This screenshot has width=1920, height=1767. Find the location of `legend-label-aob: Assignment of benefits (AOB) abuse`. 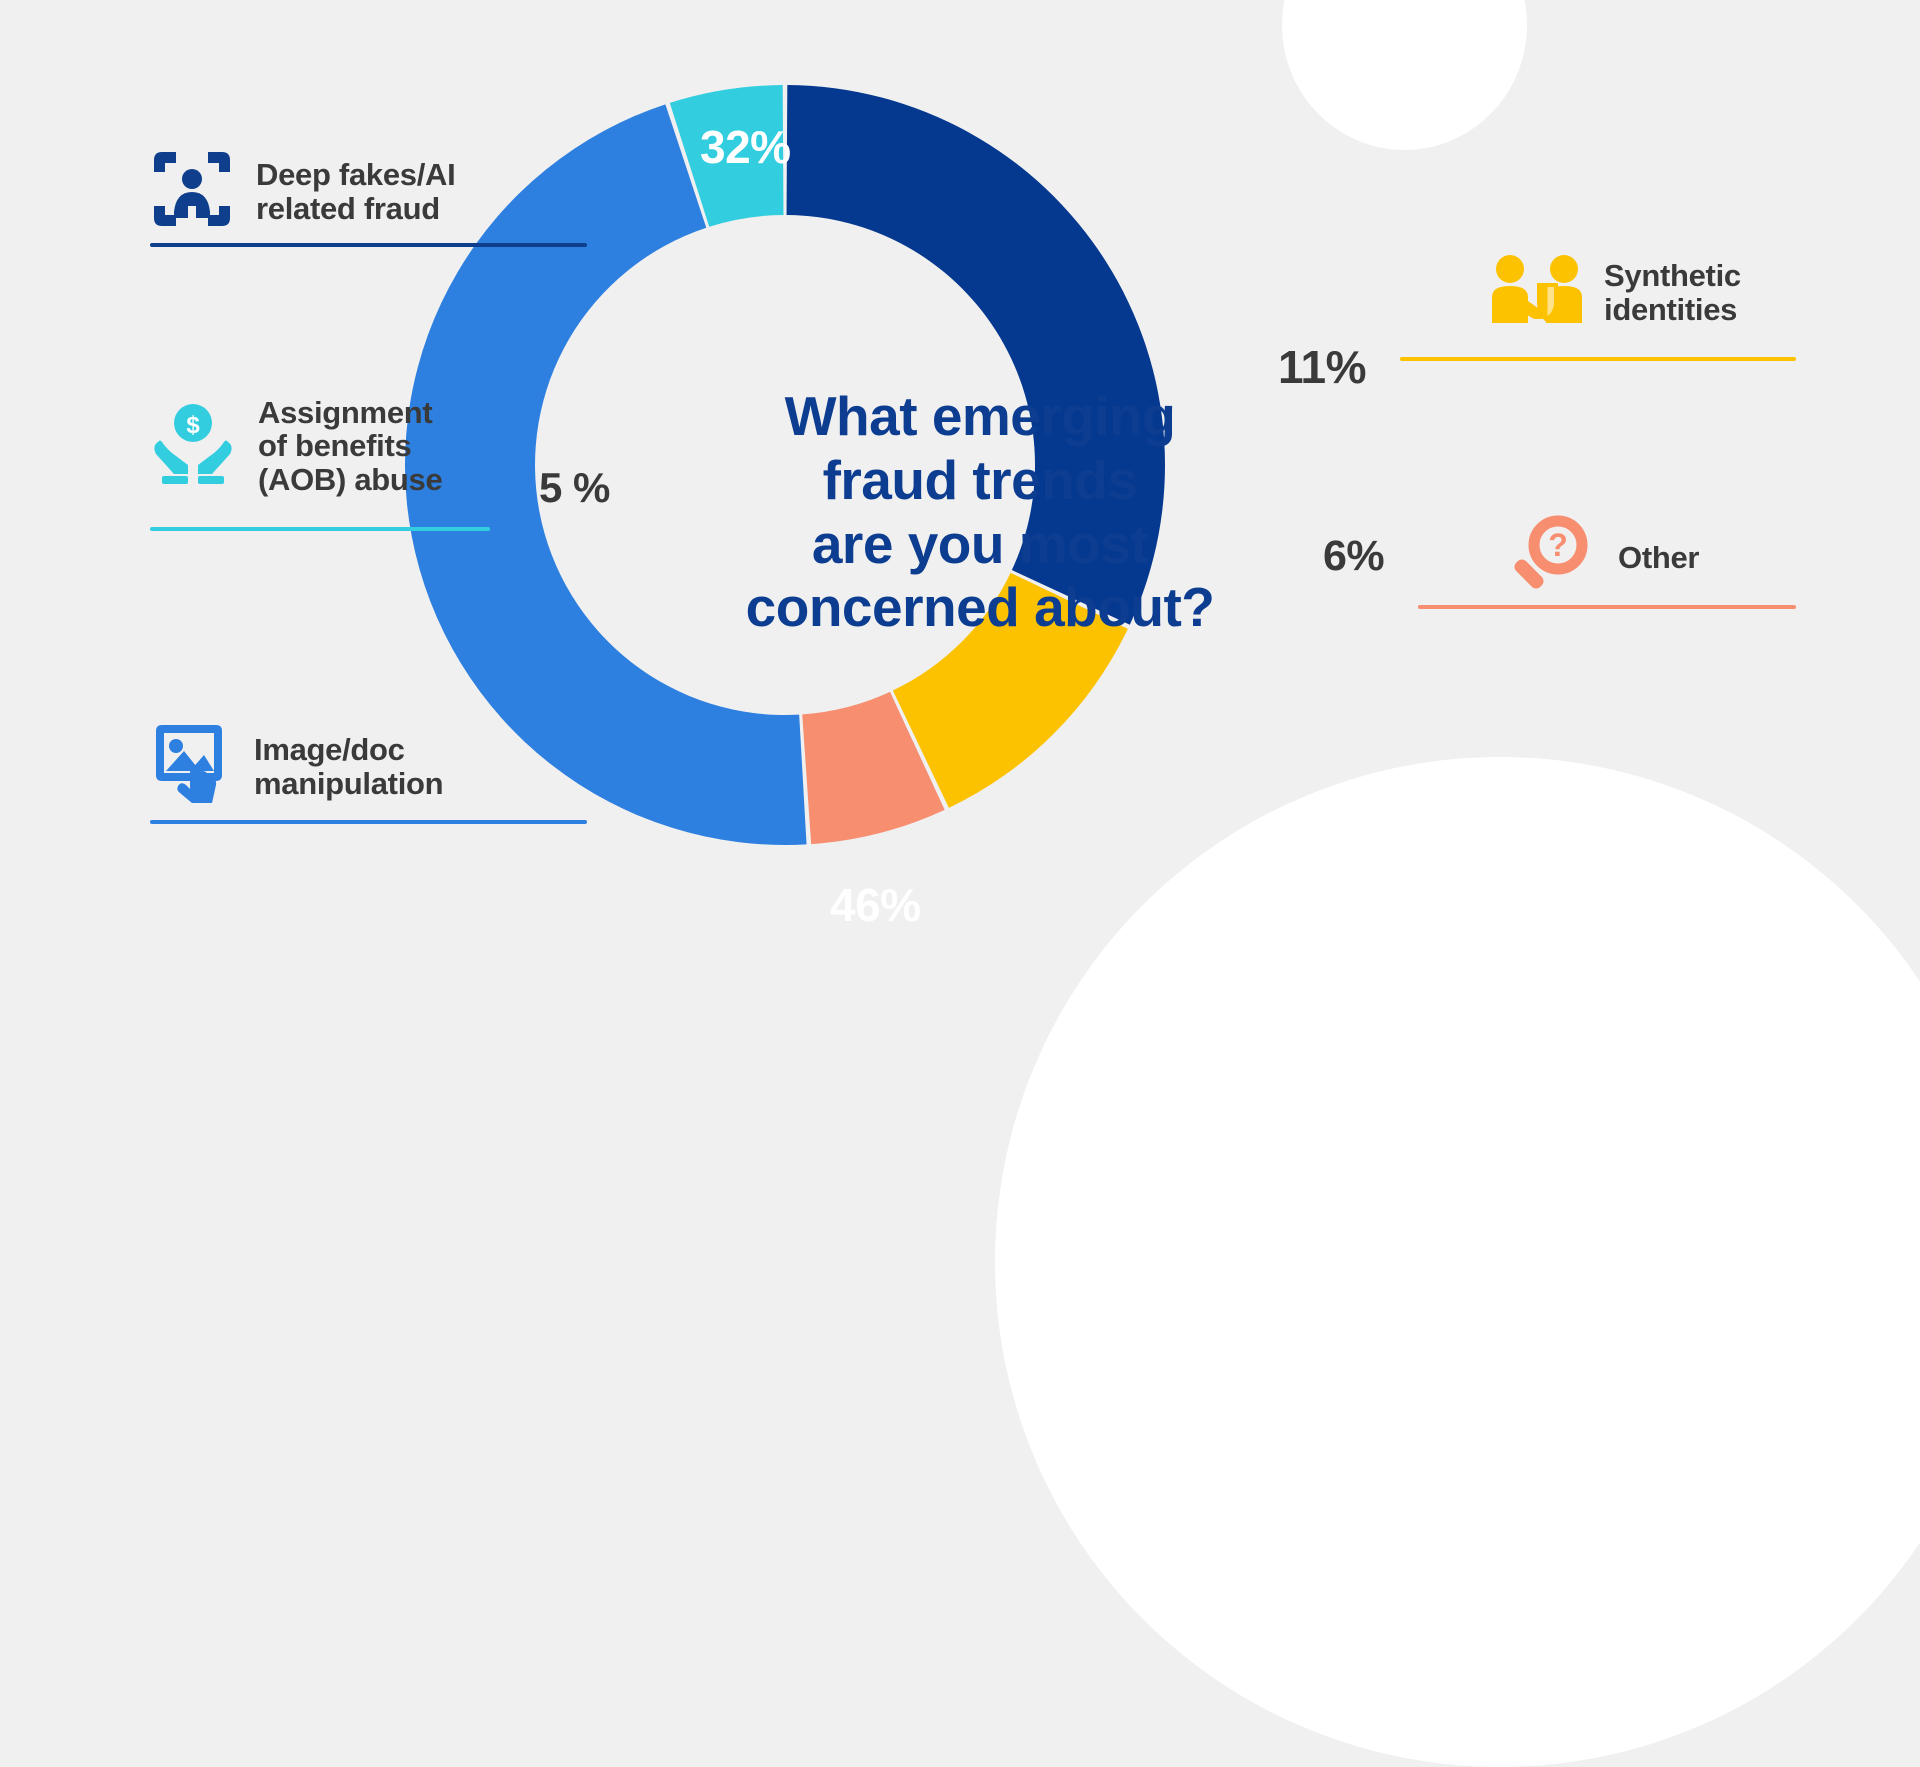

legend-label-aob: Assignment of benefits (AOB) abuse is located at coordinates (350, 446).